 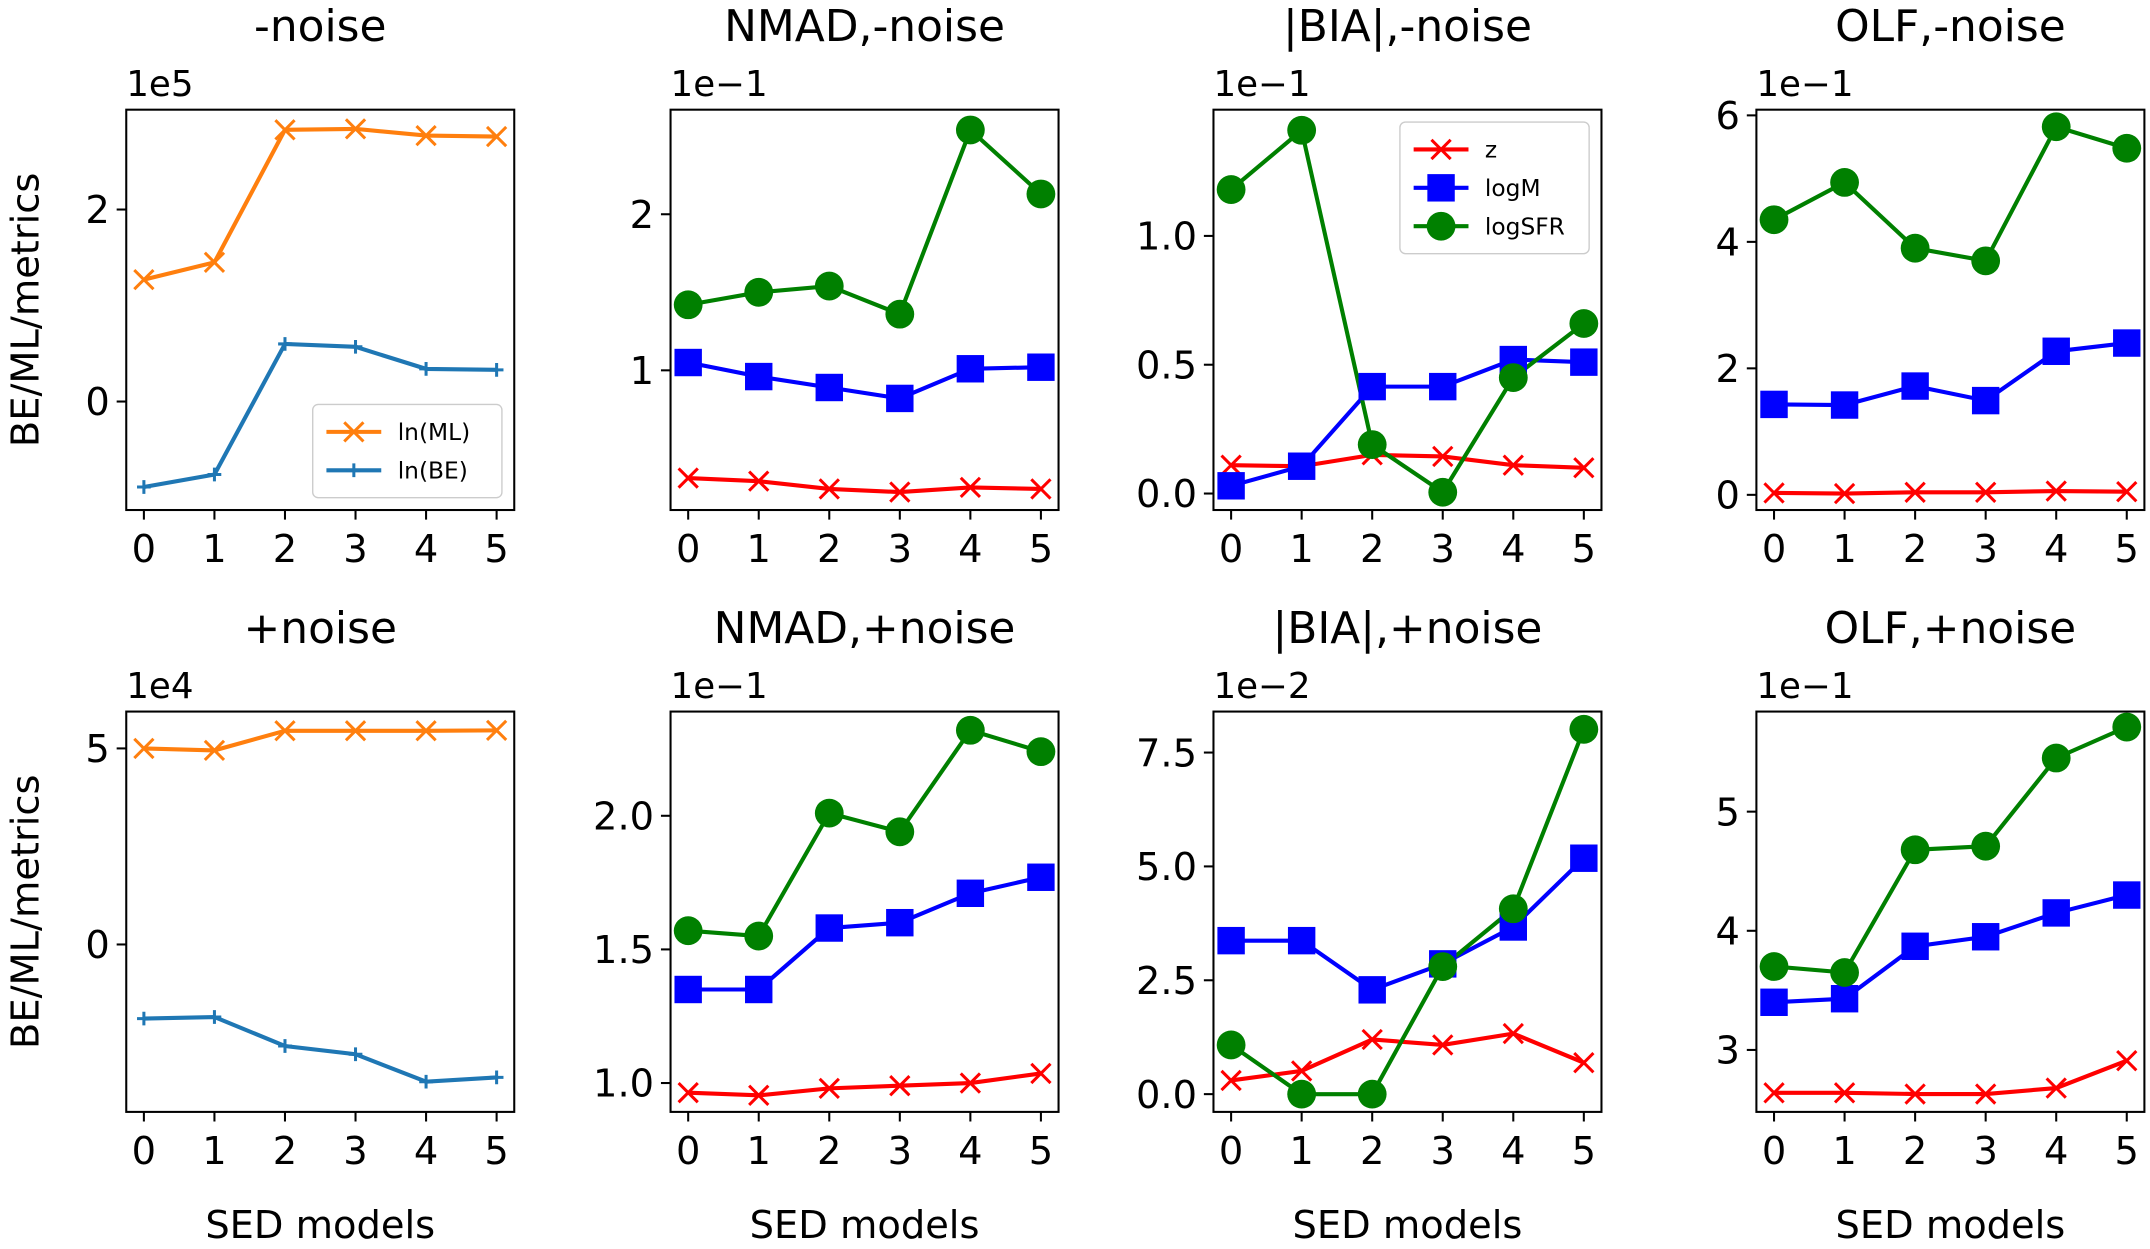 What do you see at coordinates (97, 402) in the screenshot?
I see `y-tick-label: 0` at bounding box center [97, 402].